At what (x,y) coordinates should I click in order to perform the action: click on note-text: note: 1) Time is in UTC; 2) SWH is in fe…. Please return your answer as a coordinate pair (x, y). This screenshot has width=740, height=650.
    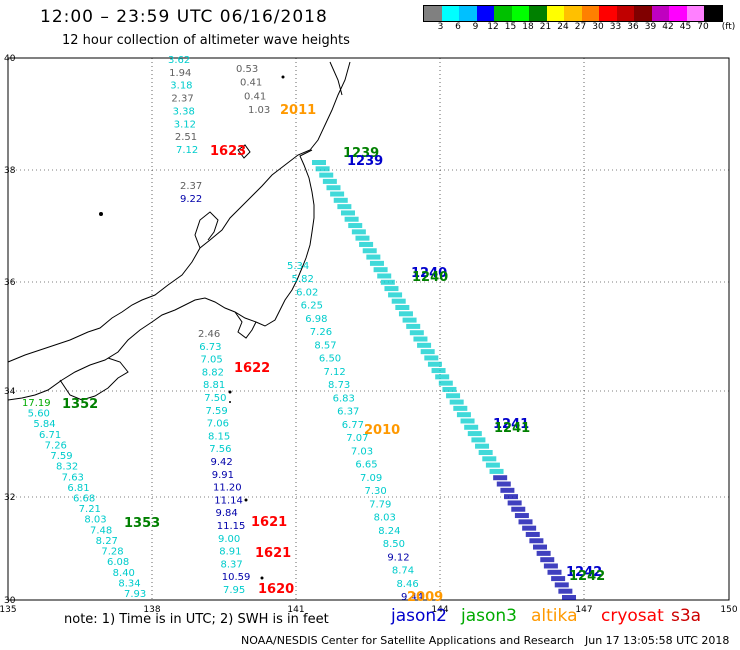
    Looking at the image, I should click on (196, 619).